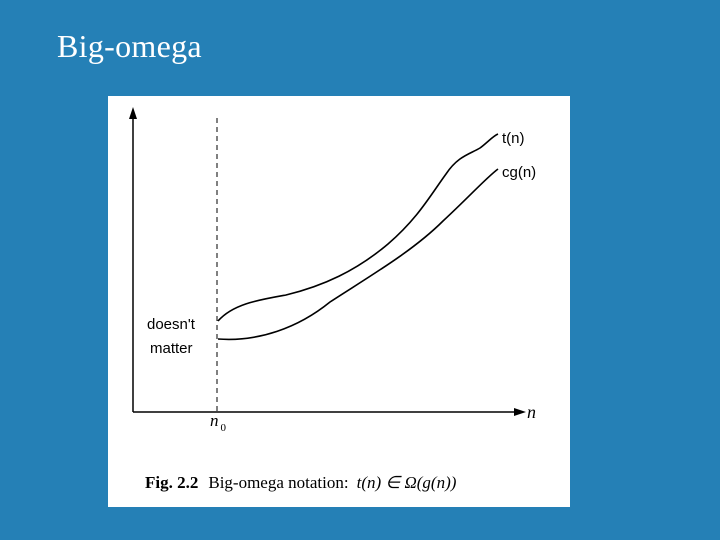 The height and width of the screenshot is (540, 720). I want to click on threshold-label-n: n, so click(214, 420).